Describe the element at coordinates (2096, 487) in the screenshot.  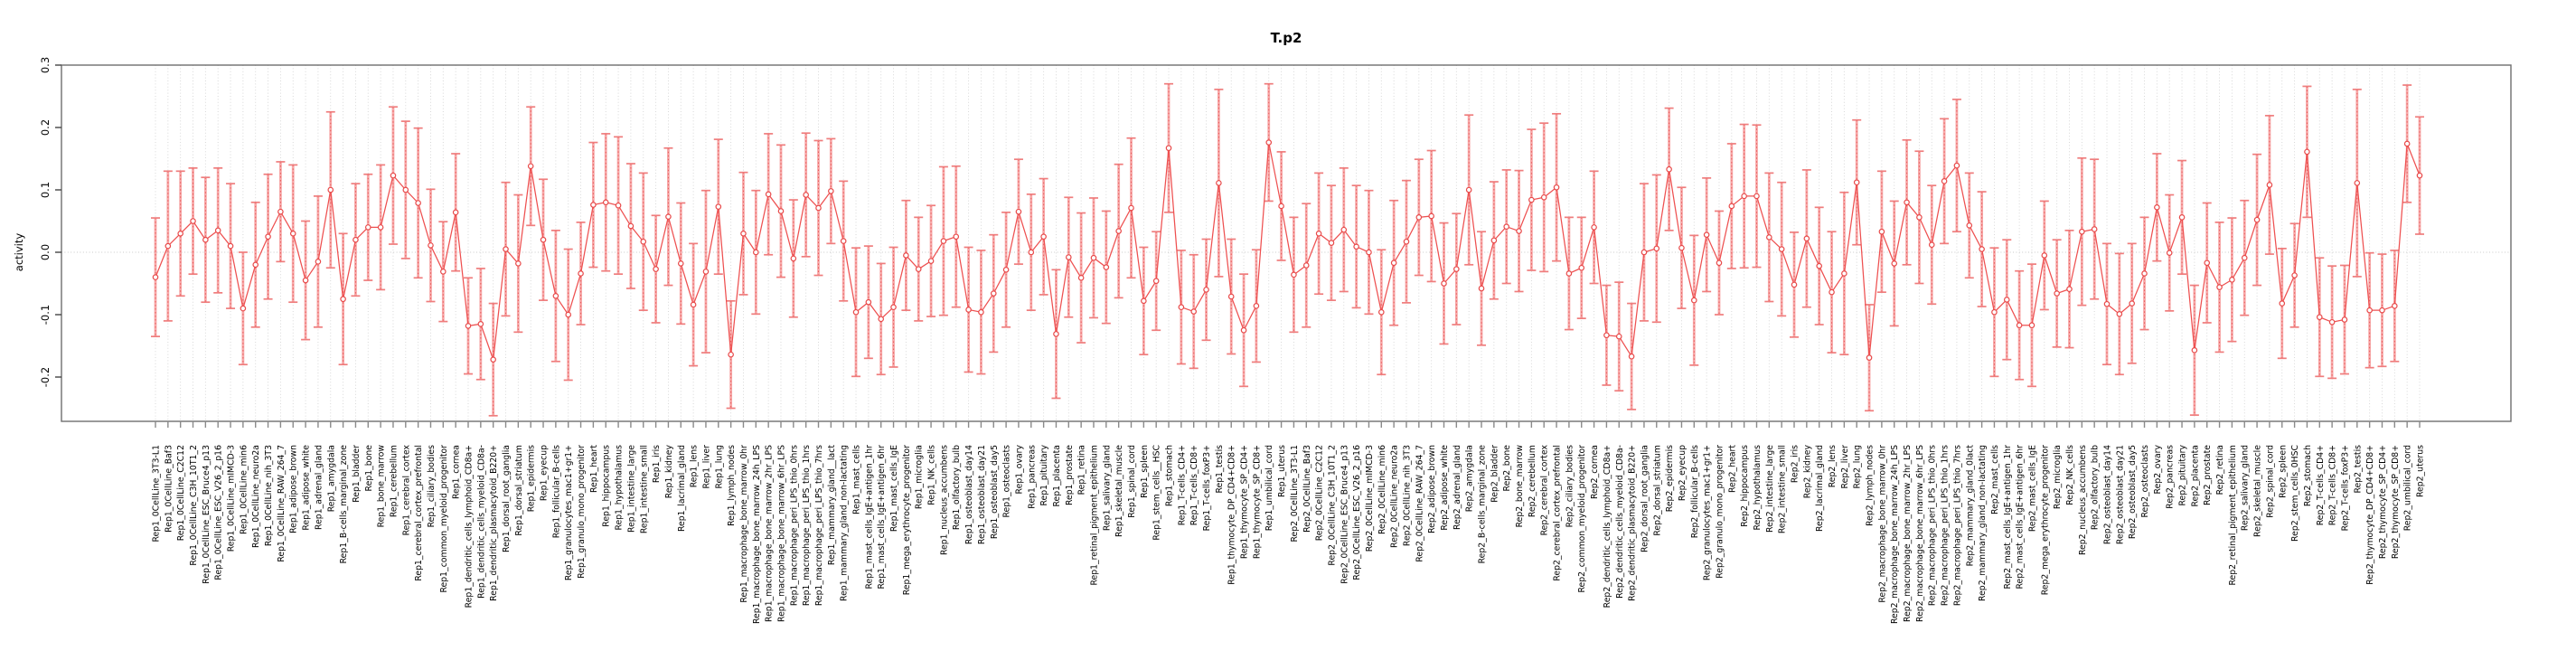
I see `x-category-label: Rep2_olfactory_bulb` at that location.